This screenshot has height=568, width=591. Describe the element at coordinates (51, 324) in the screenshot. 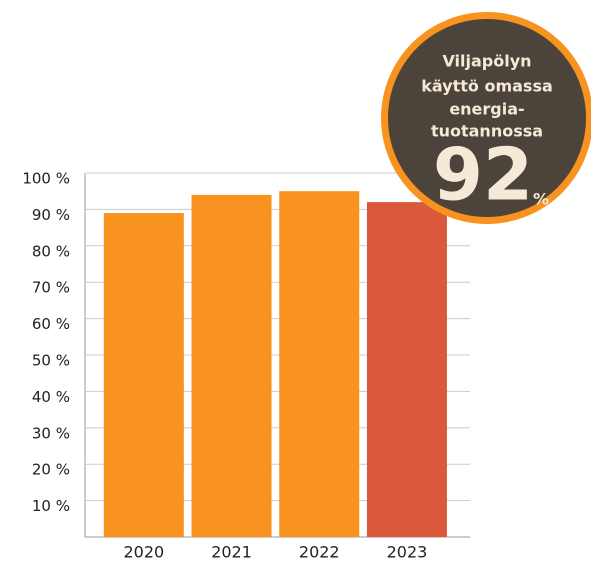

I see `y-tick-label: 60 %` at that location.